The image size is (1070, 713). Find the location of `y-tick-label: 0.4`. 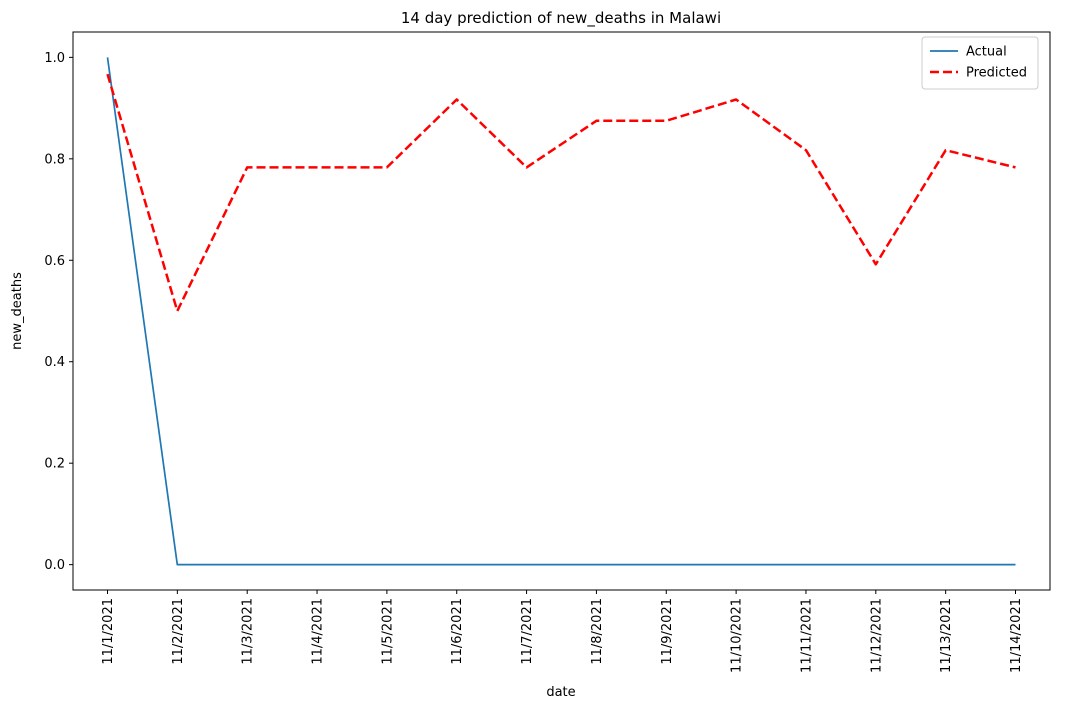

y-tick-label: 0.4 is located at coordinates (54, 362).